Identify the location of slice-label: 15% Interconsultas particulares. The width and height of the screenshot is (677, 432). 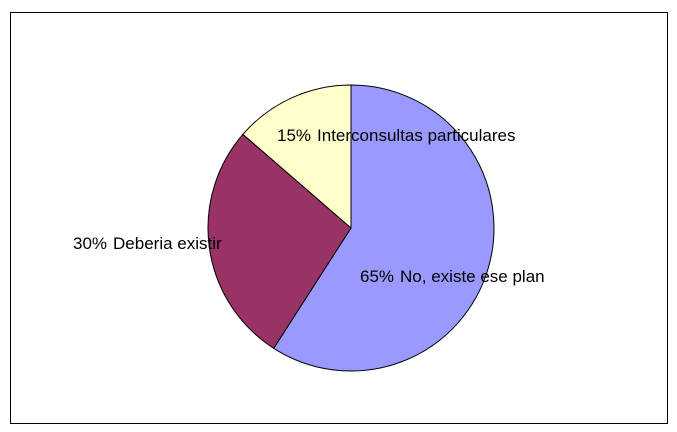
(396, 135).